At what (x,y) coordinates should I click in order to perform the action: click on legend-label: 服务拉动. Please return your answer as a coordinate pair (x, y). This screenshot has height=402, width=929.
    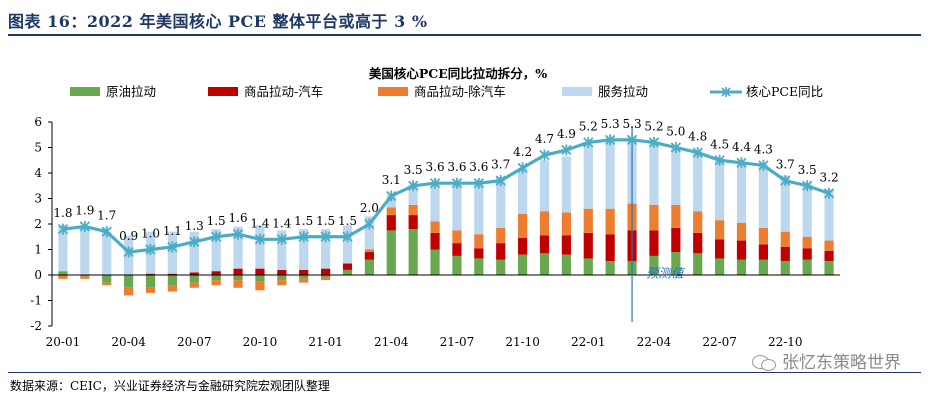
    Looking at the image, I should click on (623, 91).